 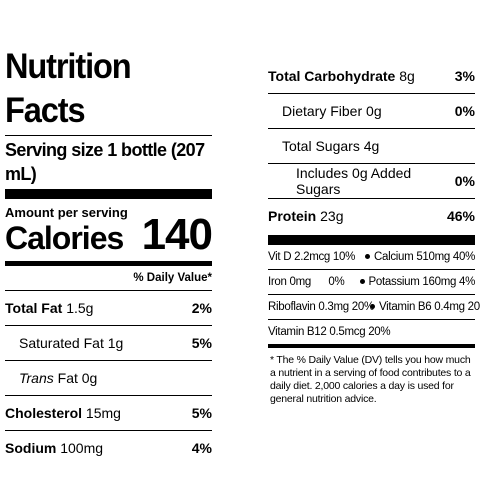 I want to click on nutrient-dv: 2%, so click(x=201, y=308).